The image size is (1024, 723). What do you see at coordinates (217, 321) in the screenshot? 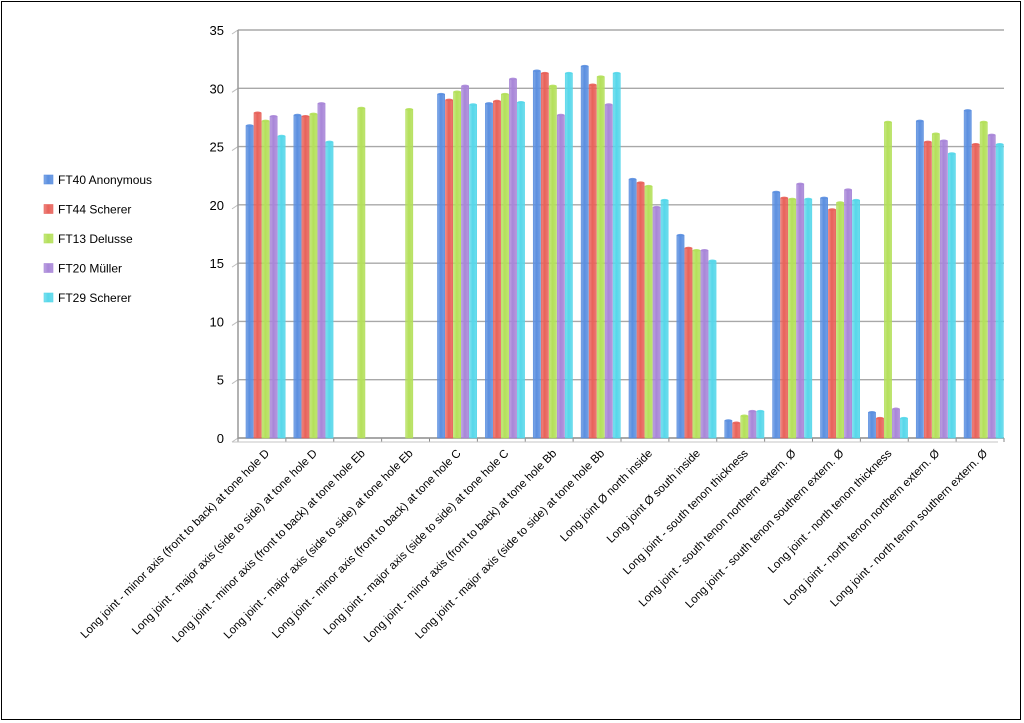
I see `y-tick-label: 10` at bounding box center [217, 321].